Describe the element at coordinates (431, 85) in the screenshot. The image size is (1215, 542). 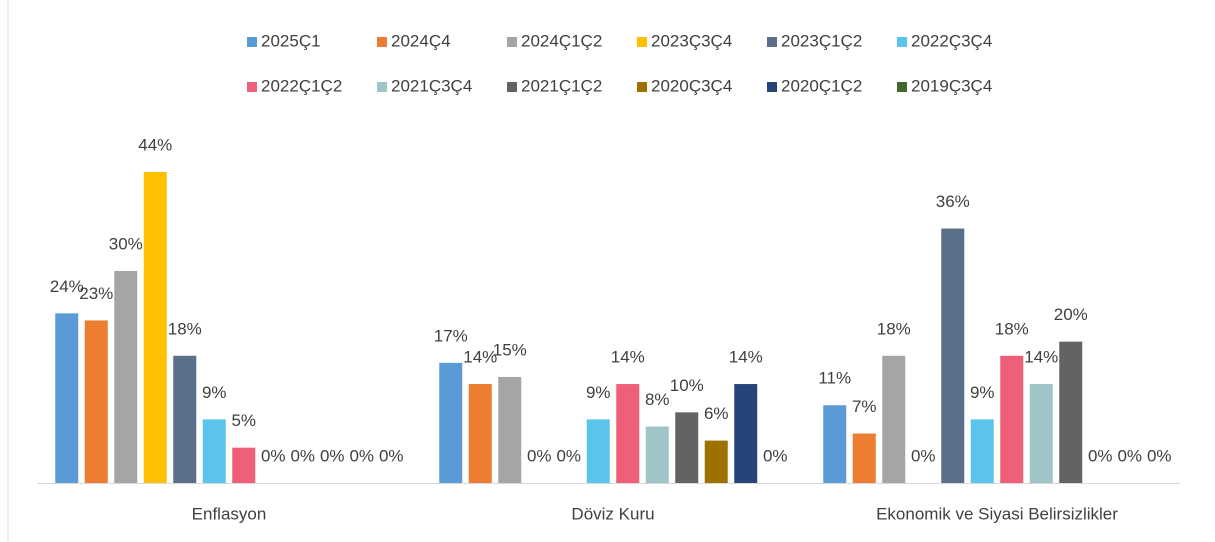
I see `legend-label: 2021Ç3Ç4` at that location.